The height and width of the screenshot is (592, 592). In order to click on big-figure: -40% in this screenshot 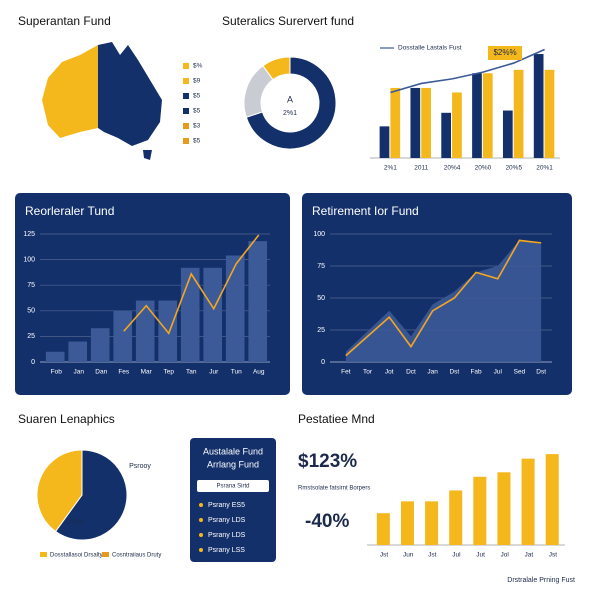, I will do `click(327, 521)`.